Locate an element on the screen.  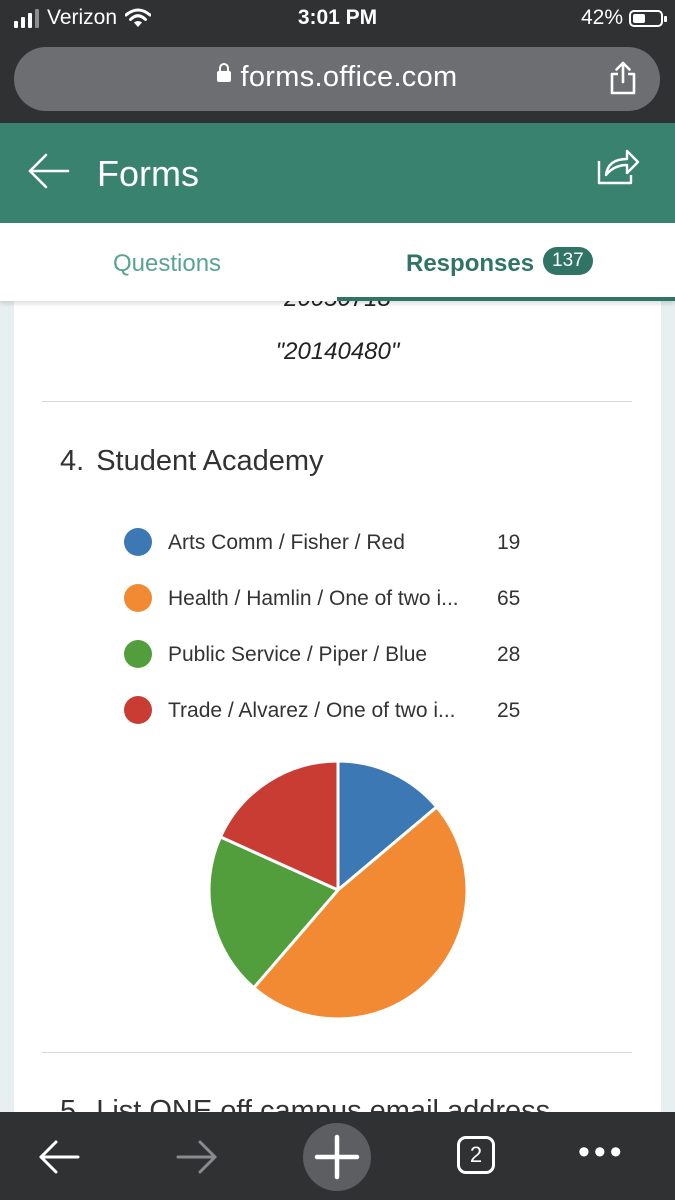
forms-header: Forms is located at coordinates (337, 173).